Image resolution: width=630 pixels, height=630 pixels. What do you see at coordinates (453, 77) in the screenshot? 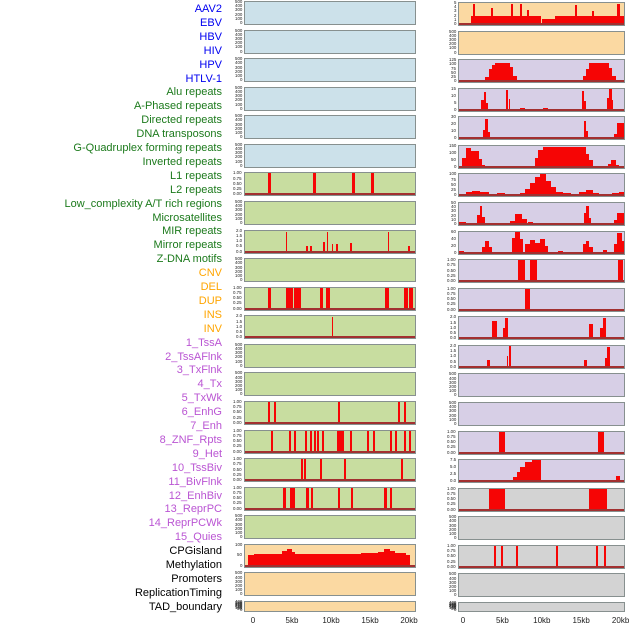
I see `y-tick-label: 25` at bounding box center [453, 77].